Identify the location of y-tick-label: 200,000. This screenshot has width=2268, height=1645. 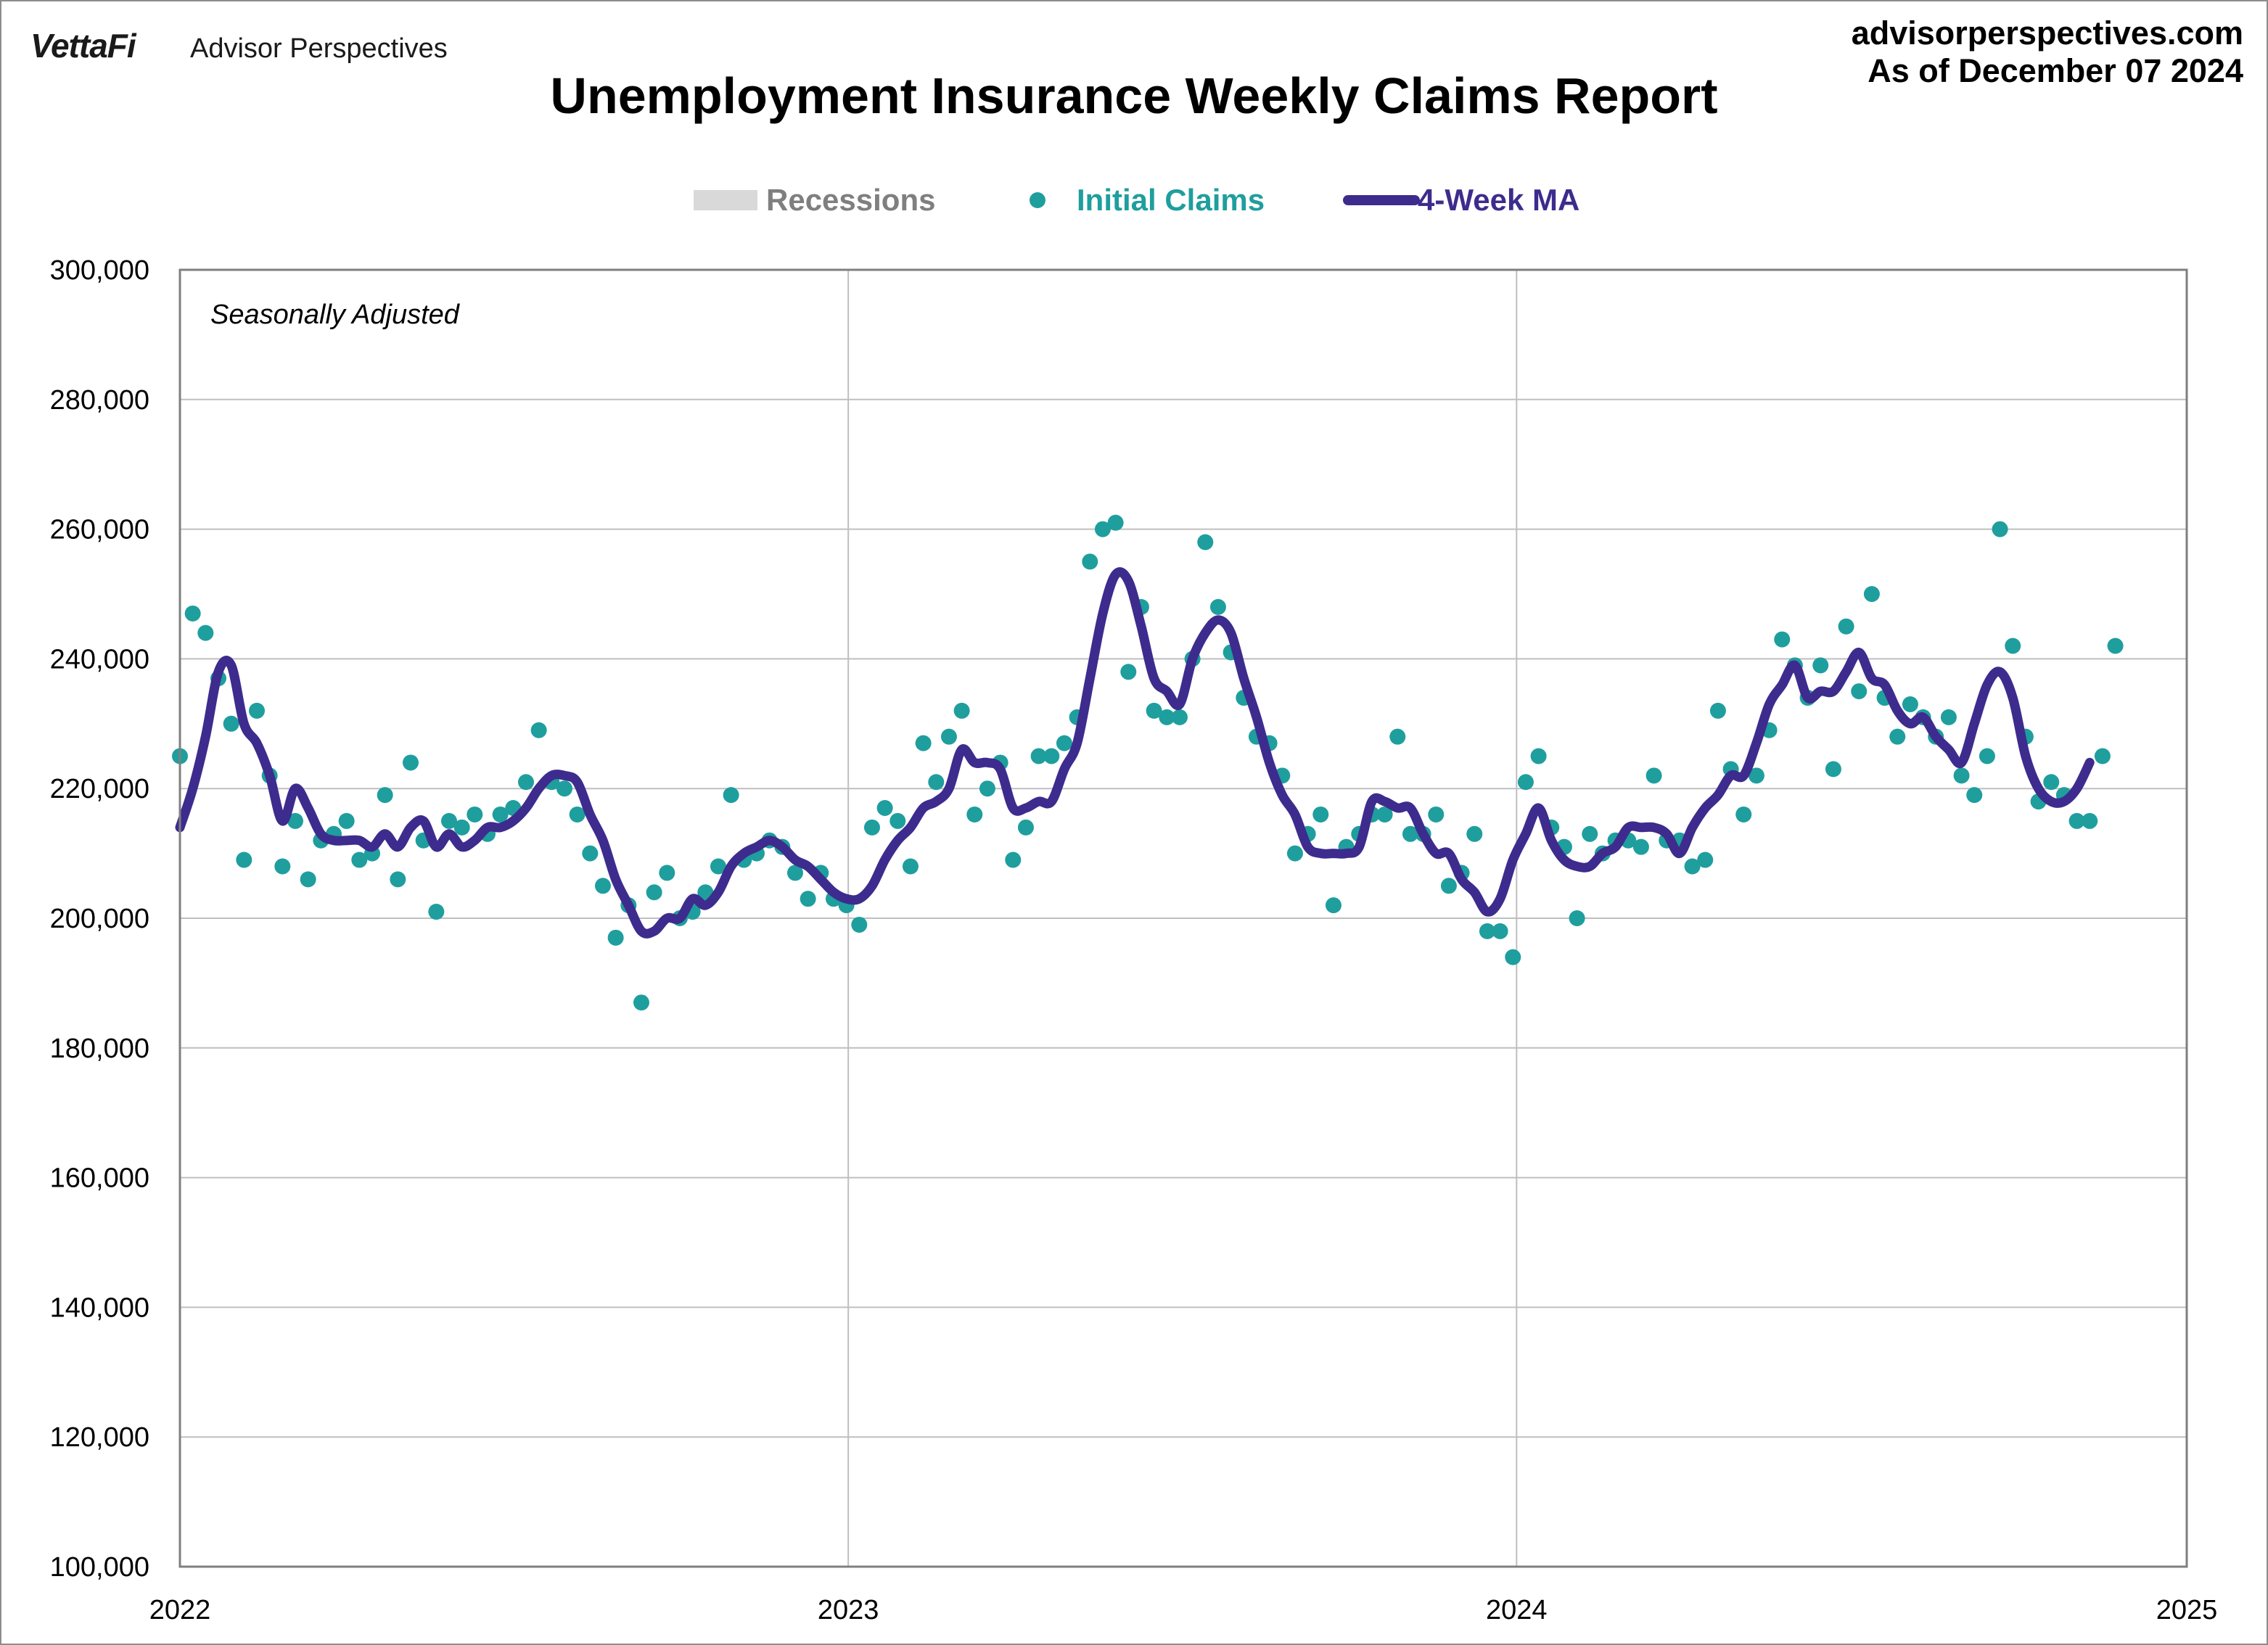
(100, 919).